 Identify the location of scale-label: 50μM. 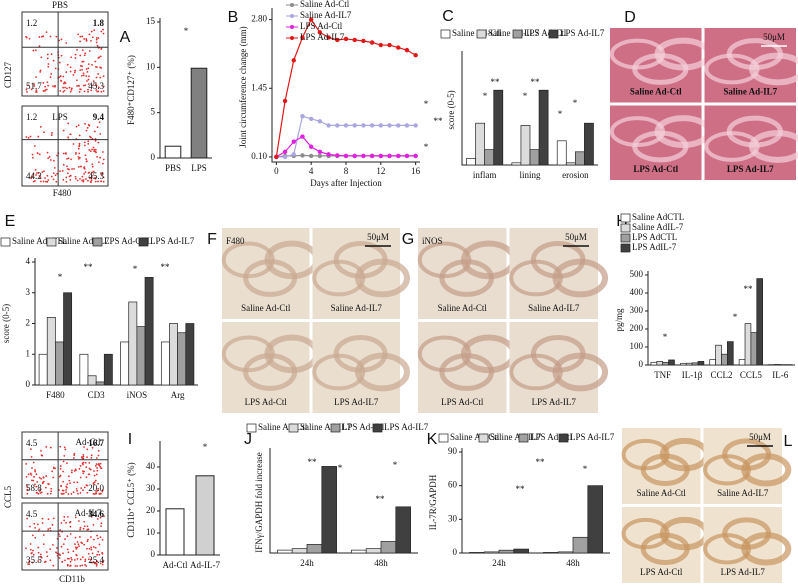
(760, 437).